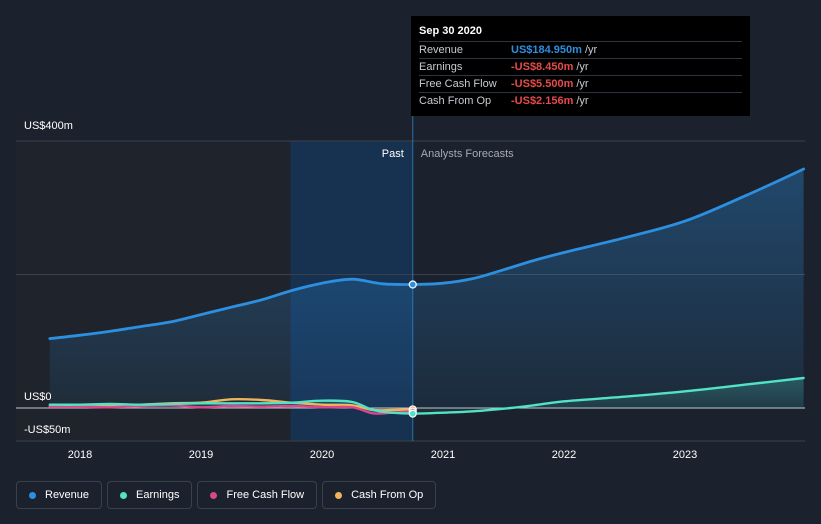  I want to click on x-tick-label: 2022, so click(564, 455).